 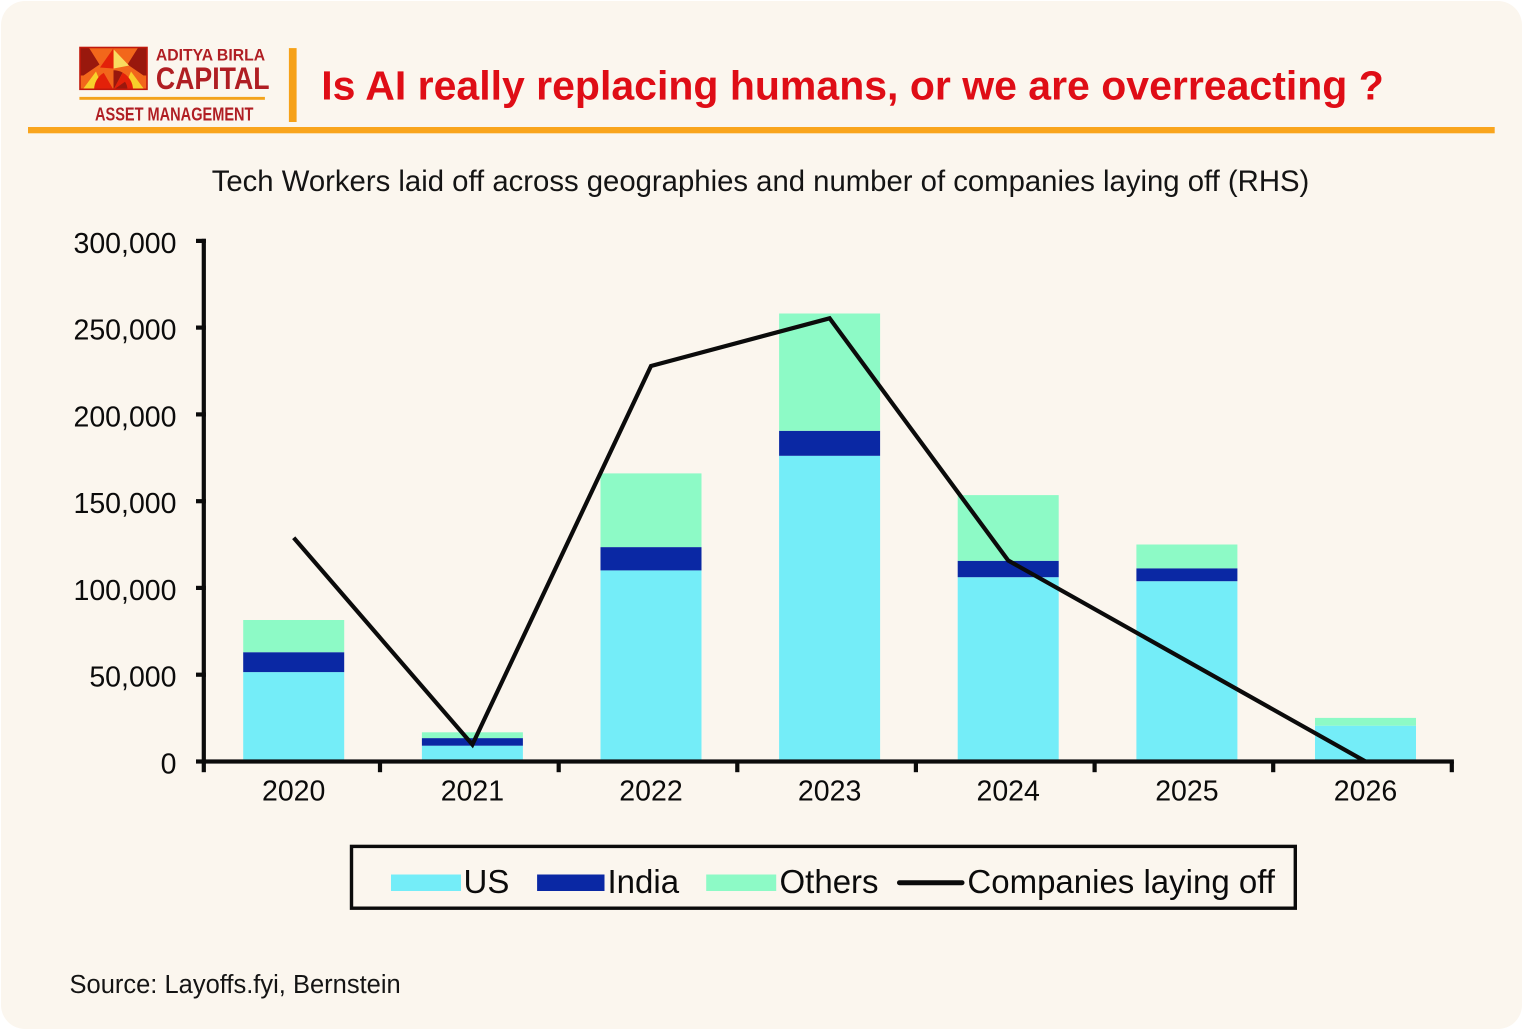 I want to click on svg-text: 300,000, so click(x=124, y=244).